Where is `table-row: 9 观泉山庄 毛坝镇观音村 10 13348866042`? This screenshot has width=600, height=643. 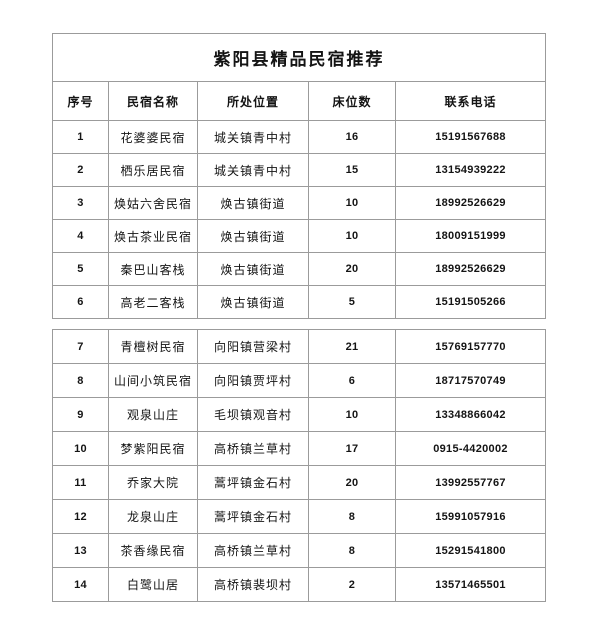
table-row: 9 观泉山庄 毛坝镇观音村 10 13348866042 is located at coordinates (299, 414).